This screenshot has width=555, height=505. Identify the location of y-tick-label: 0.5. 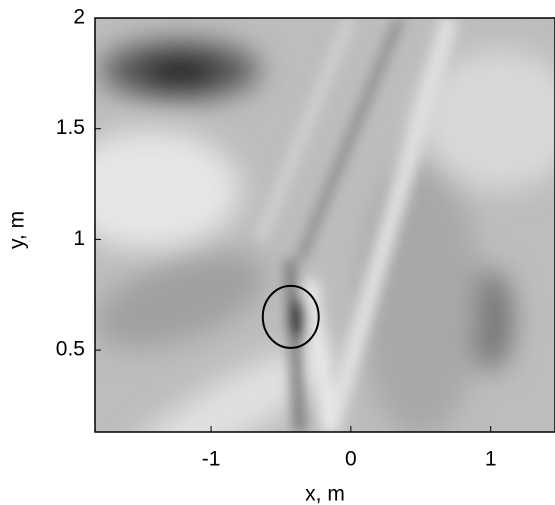
(70, 349).